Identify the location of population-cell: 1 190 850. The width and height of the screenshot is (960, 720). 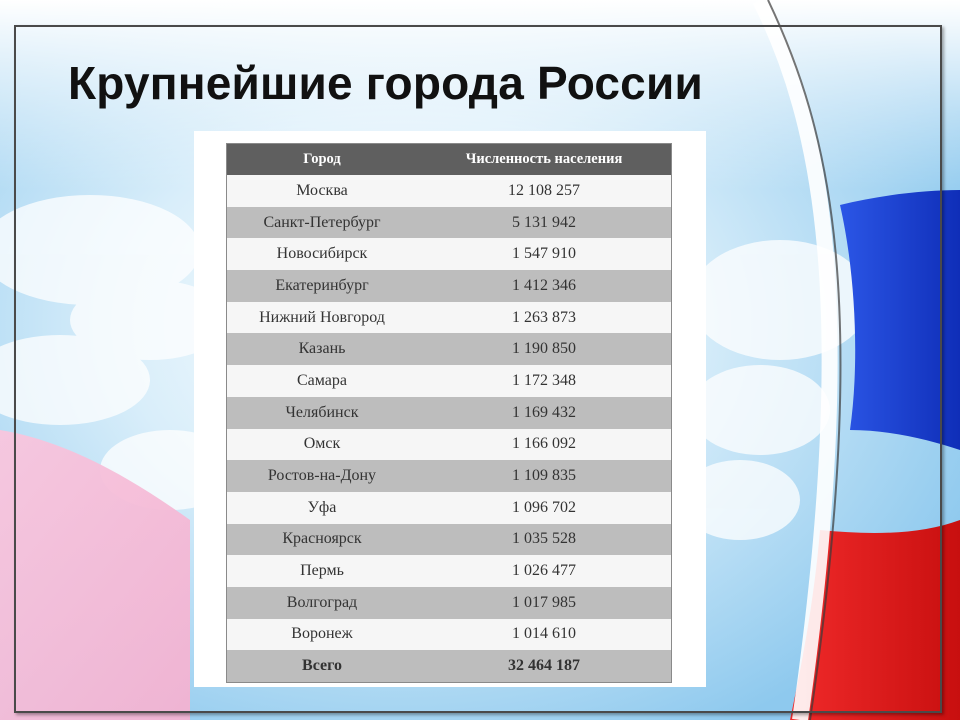
(544, 349).